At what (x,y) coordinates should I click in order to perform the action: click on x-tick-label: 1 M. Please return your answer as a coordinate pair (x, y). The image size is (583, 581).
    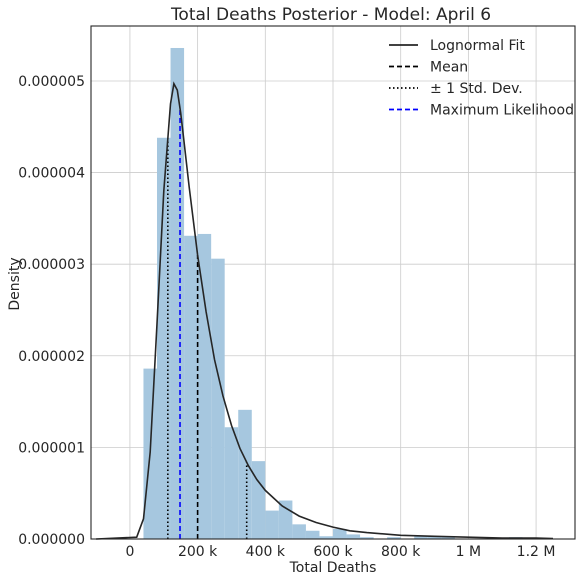
    Looking at the image, I should click on (468, 552).